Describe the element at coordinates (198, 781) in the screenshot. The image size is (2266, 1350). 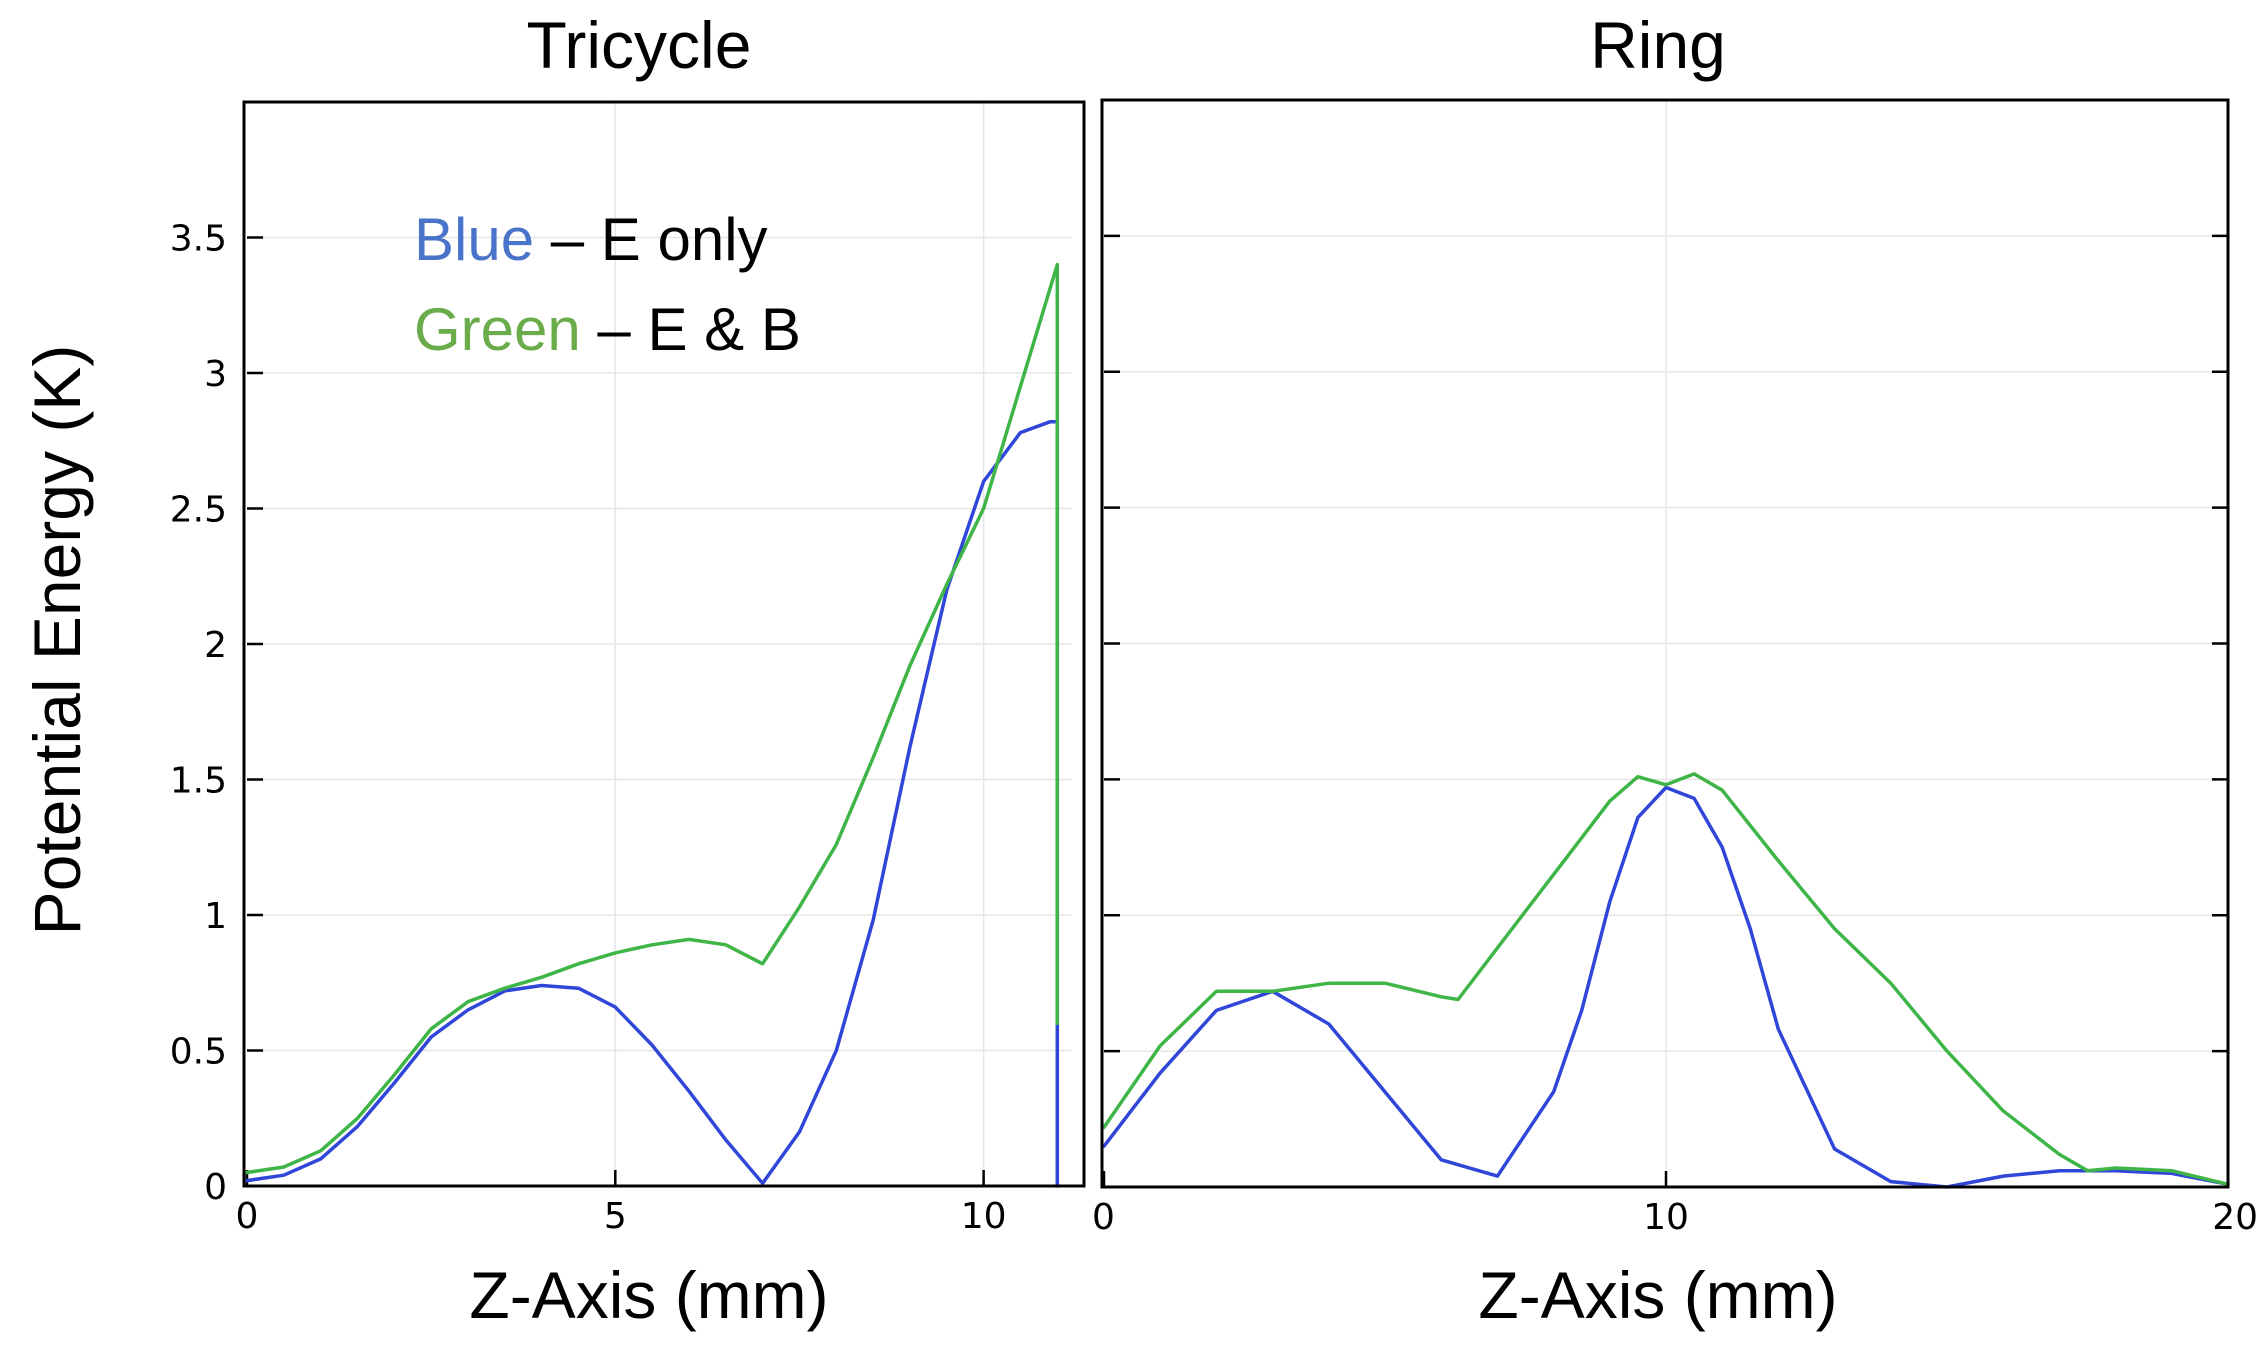
I see `tricycle-y-tick-label: 1.5` at that location.